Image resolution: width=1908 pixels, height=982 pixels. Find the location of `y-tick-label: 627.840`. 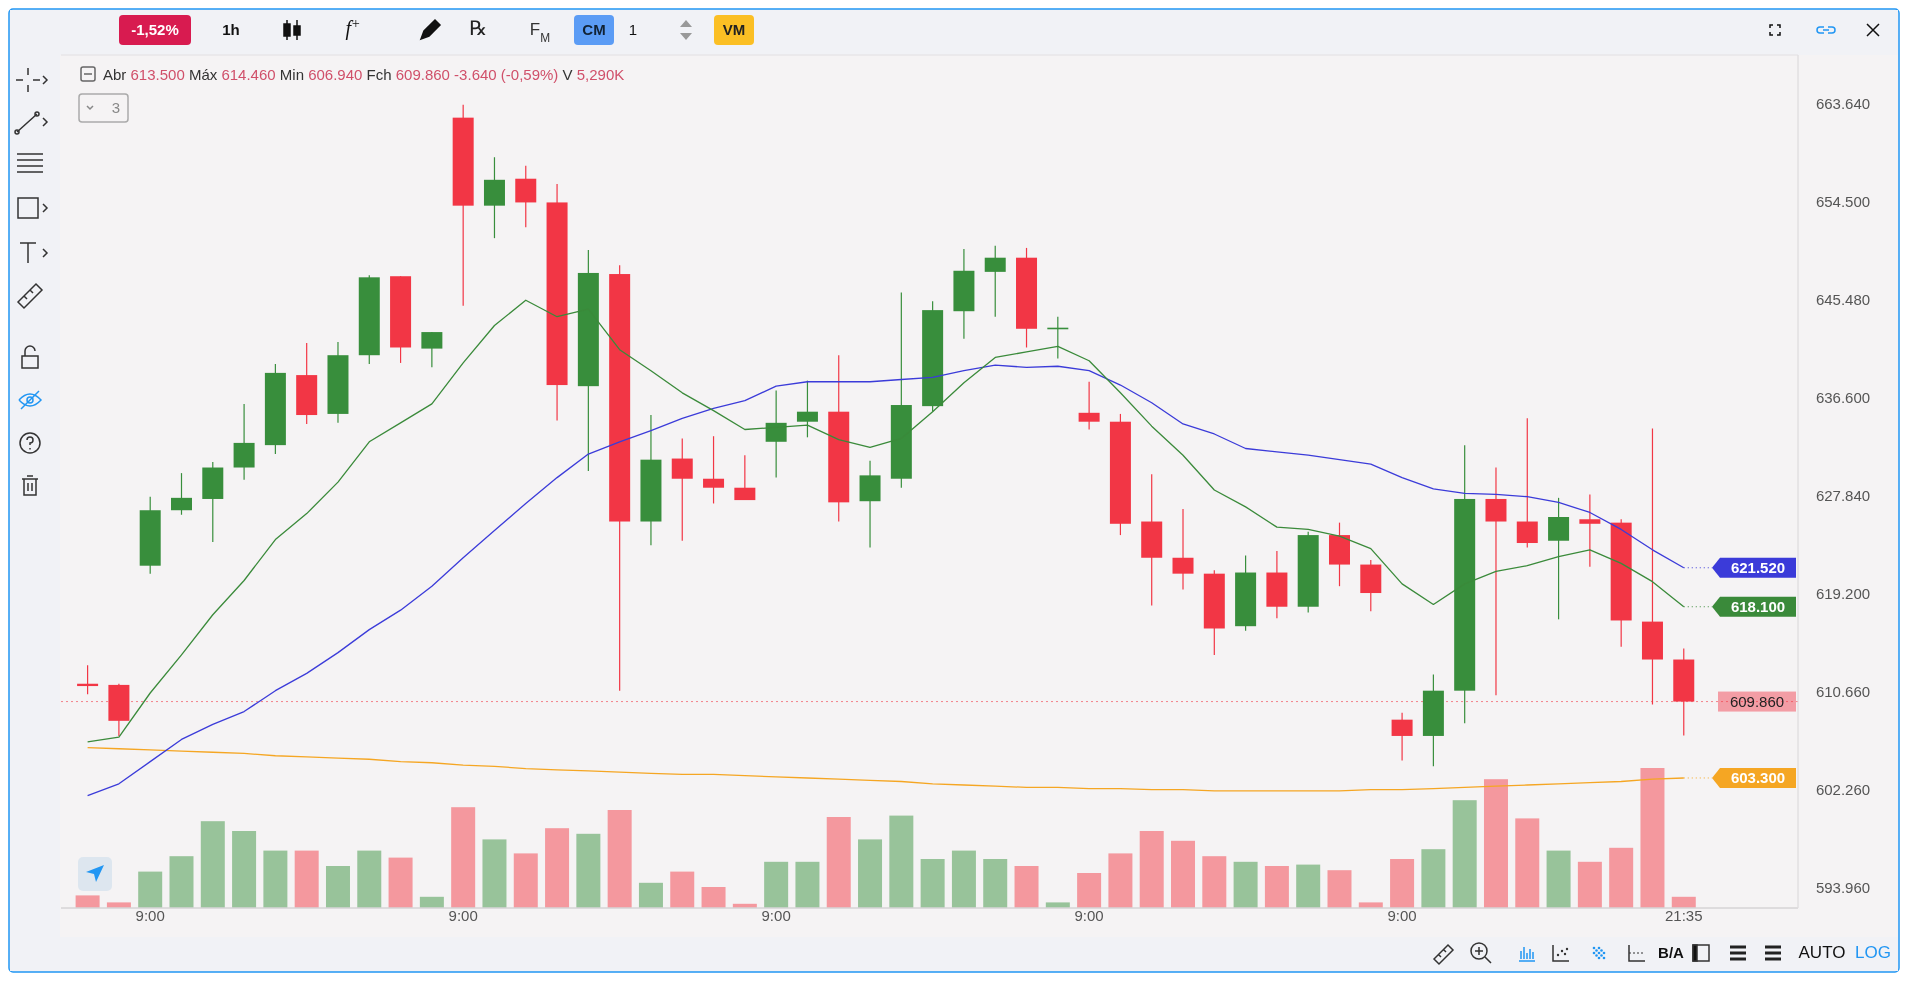

y-tick-label: 627.840 is located at coordinates (1843, 496).